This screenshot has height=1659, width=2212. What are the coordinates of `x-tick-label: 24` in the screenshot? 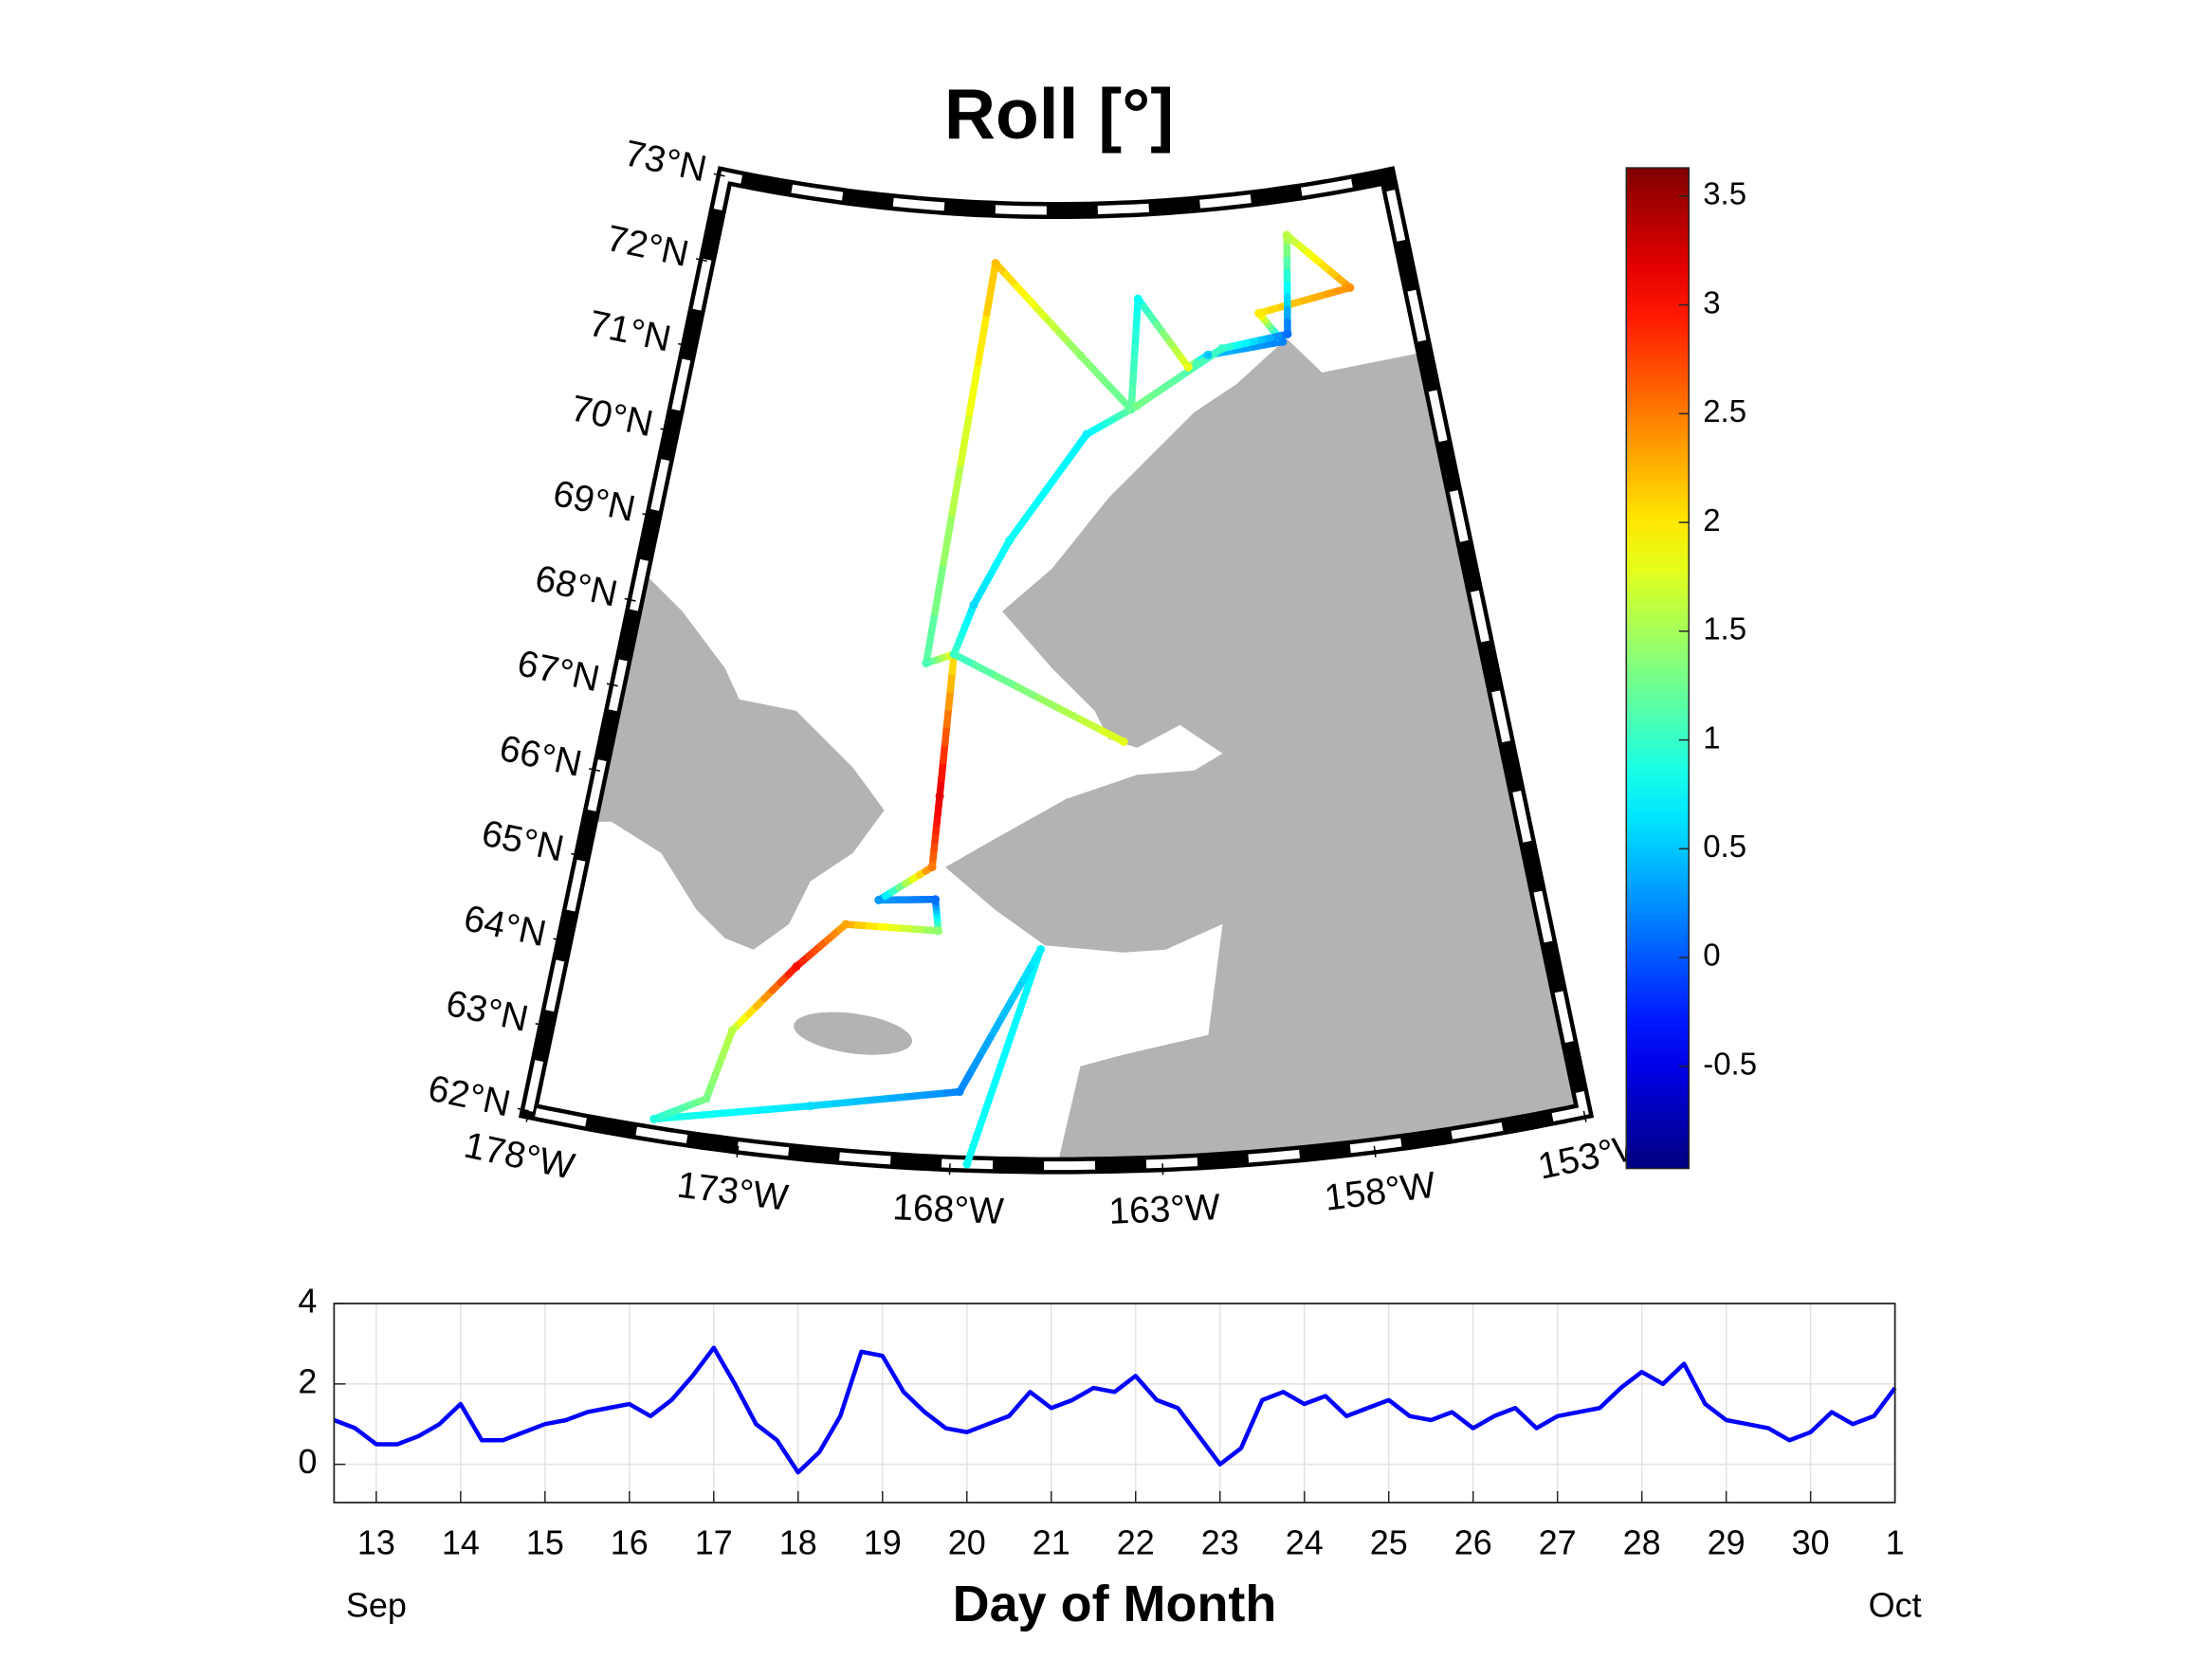 It's located at (1305, 1541).